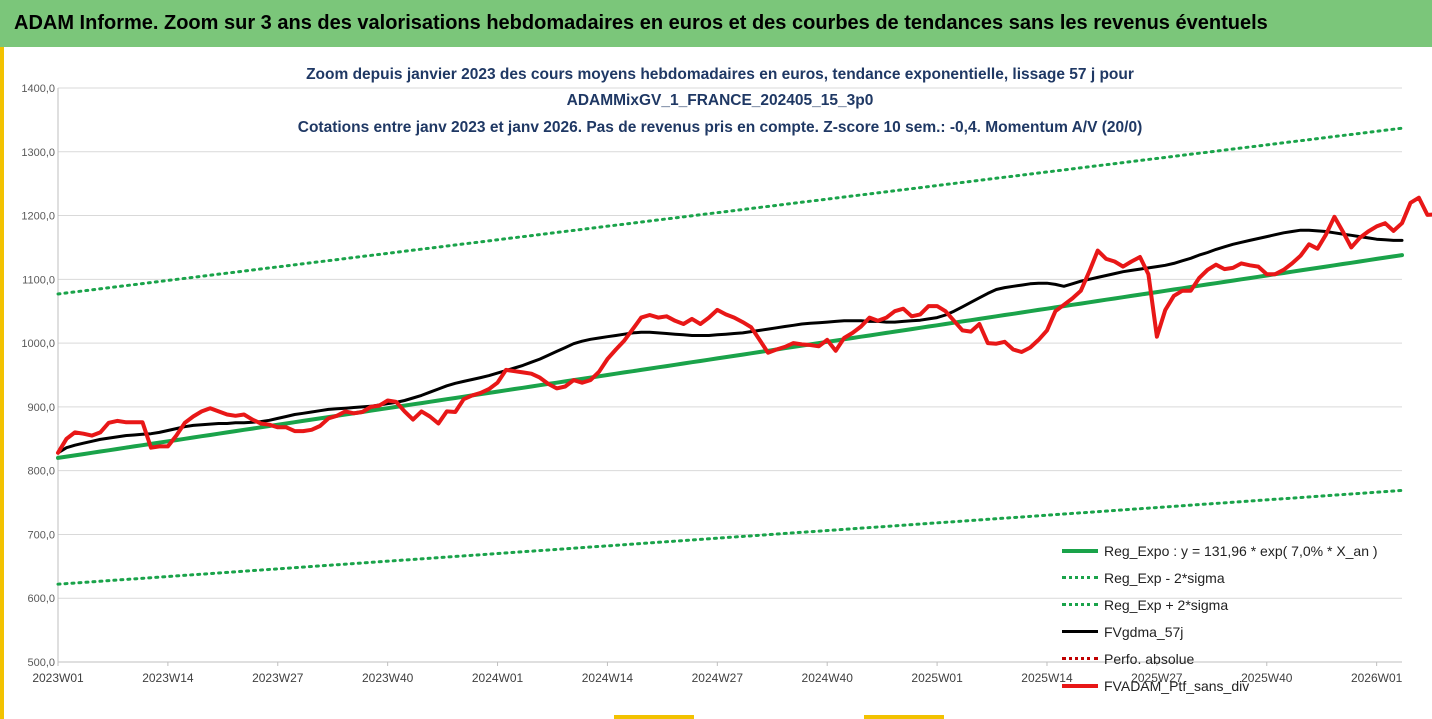  Describe the element at coordinates (937, 678) in the screenshot. I see `x-tick-label: 2025W01` at that location.